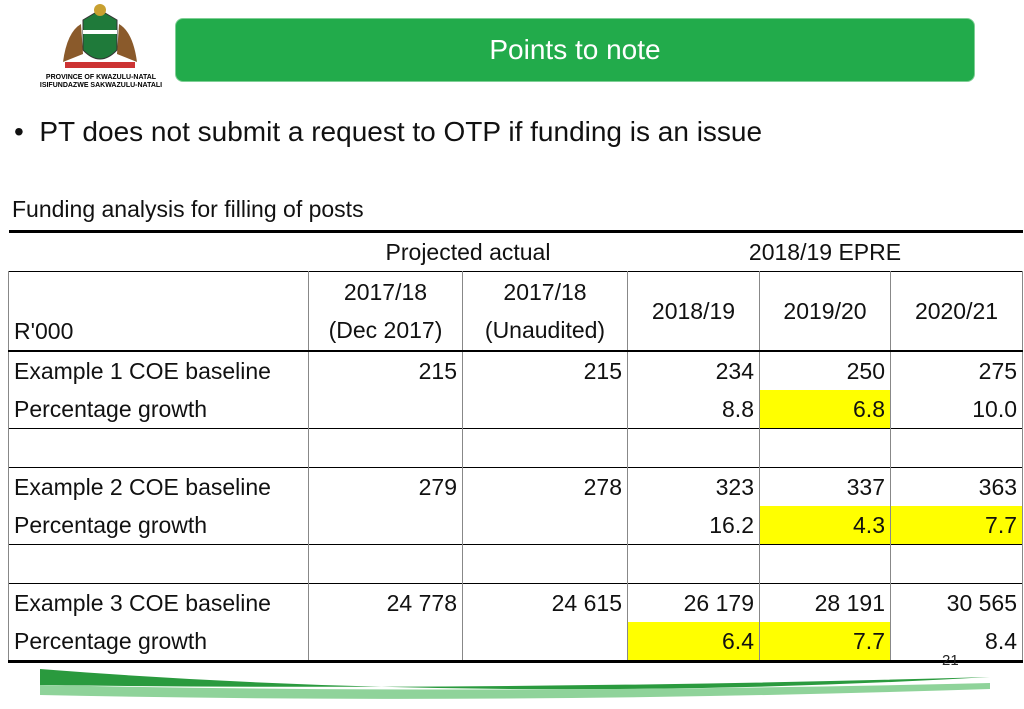 This screenshot has height=709, width=1024. What do you see at coordinates (158, 486) in the screenshot?
I see `row-label: Example 2 COE baseline` at bounding box center [158, 486].